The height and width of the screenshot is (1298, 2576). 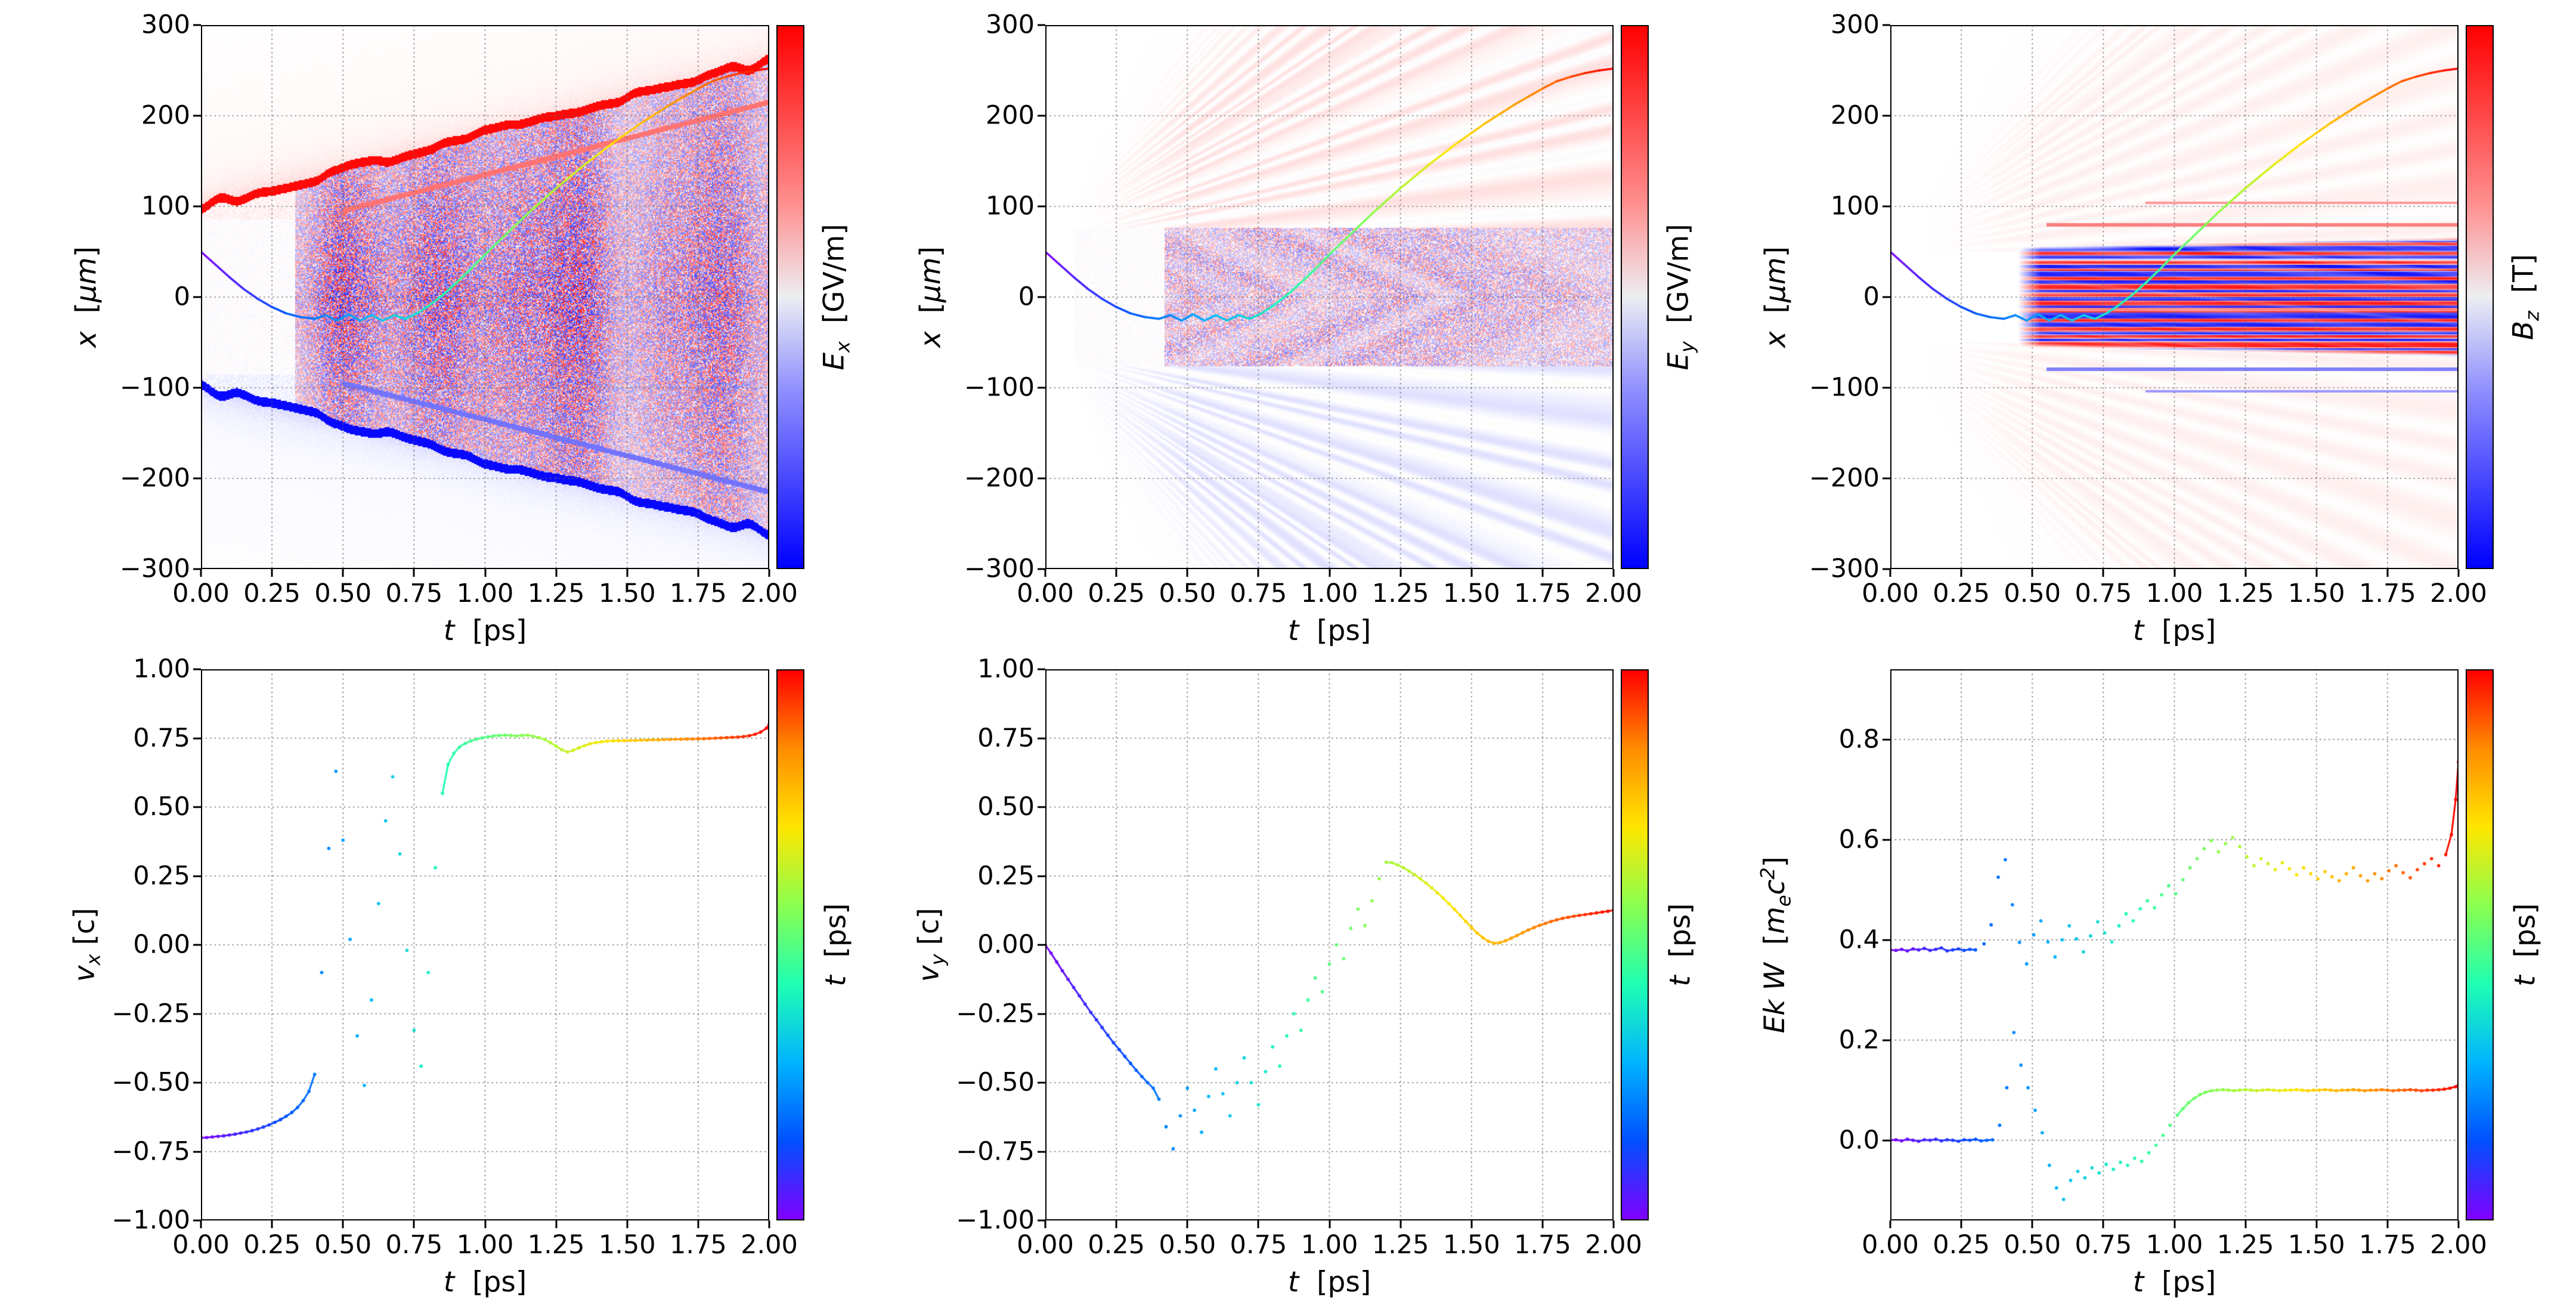 I want to click on y-tick-label: 0.25, so click(x=1006, y=876).